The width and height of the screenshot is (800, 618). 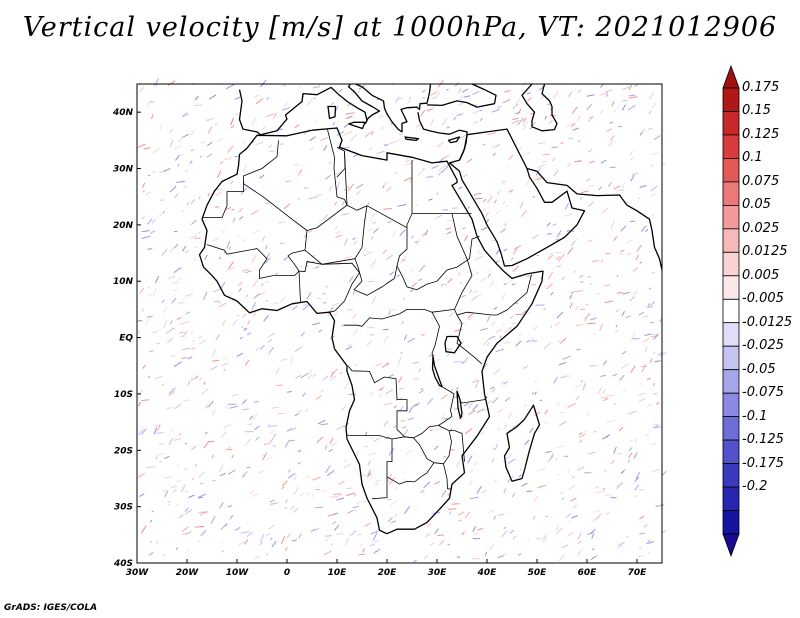 I want to click on colorbar-level-label: -0.005, so click(x=763, y=299).